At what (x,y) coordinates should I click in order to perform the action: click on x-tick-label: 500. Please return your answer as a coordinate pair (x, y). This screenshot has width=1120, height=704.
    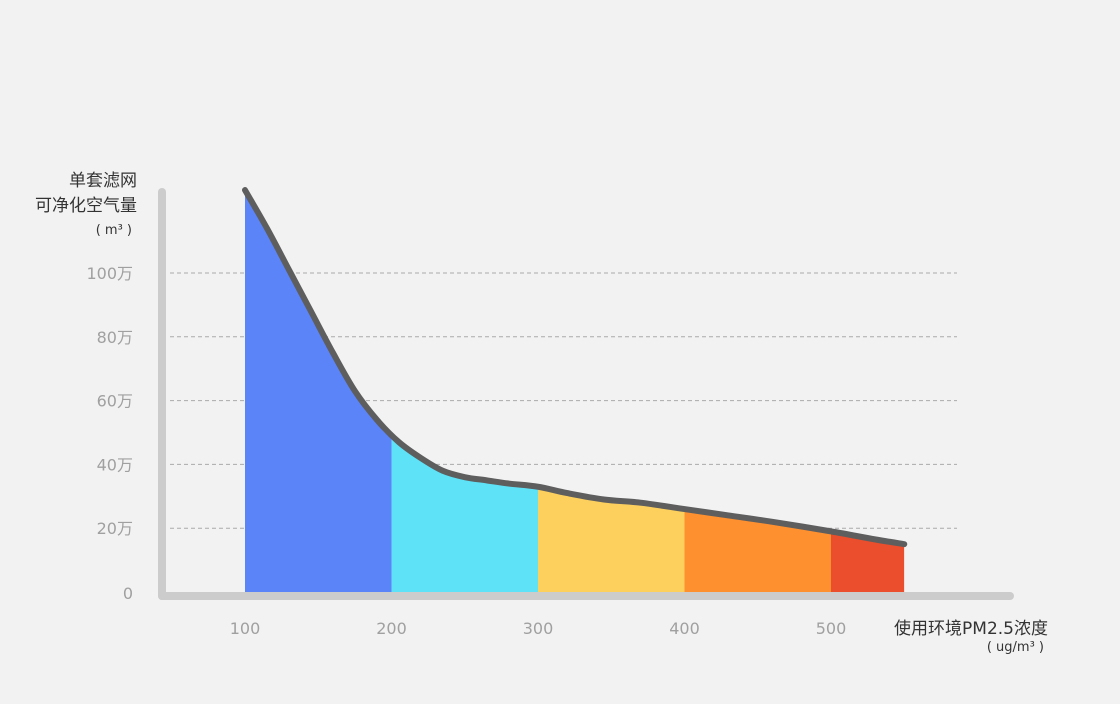
    Looking at the image, I should click on (831, 628).